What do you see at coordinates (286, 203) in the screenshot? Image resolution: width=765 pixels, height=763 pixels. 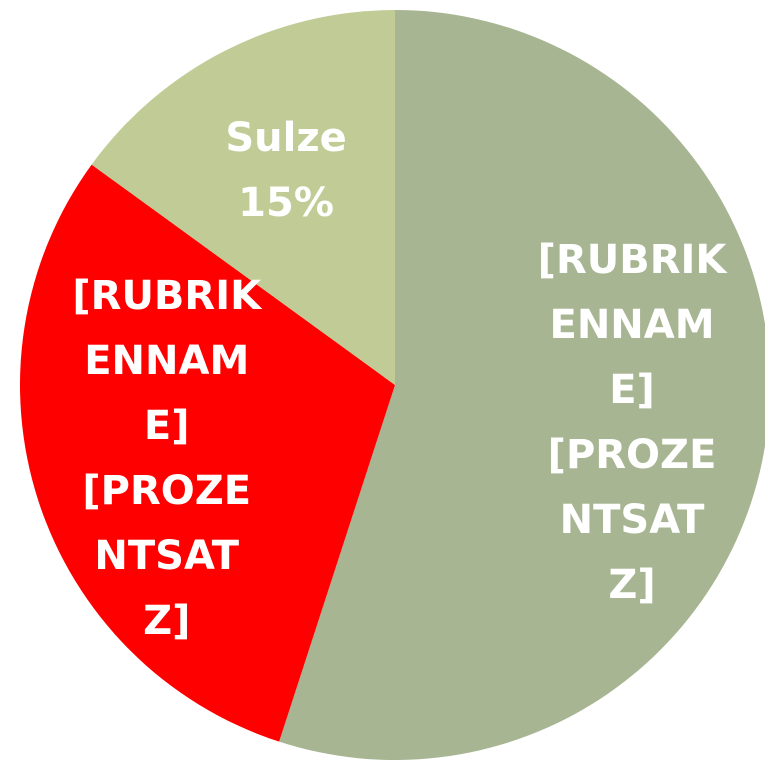 I see `value-label: 15%` at bounding box center [286, 203].